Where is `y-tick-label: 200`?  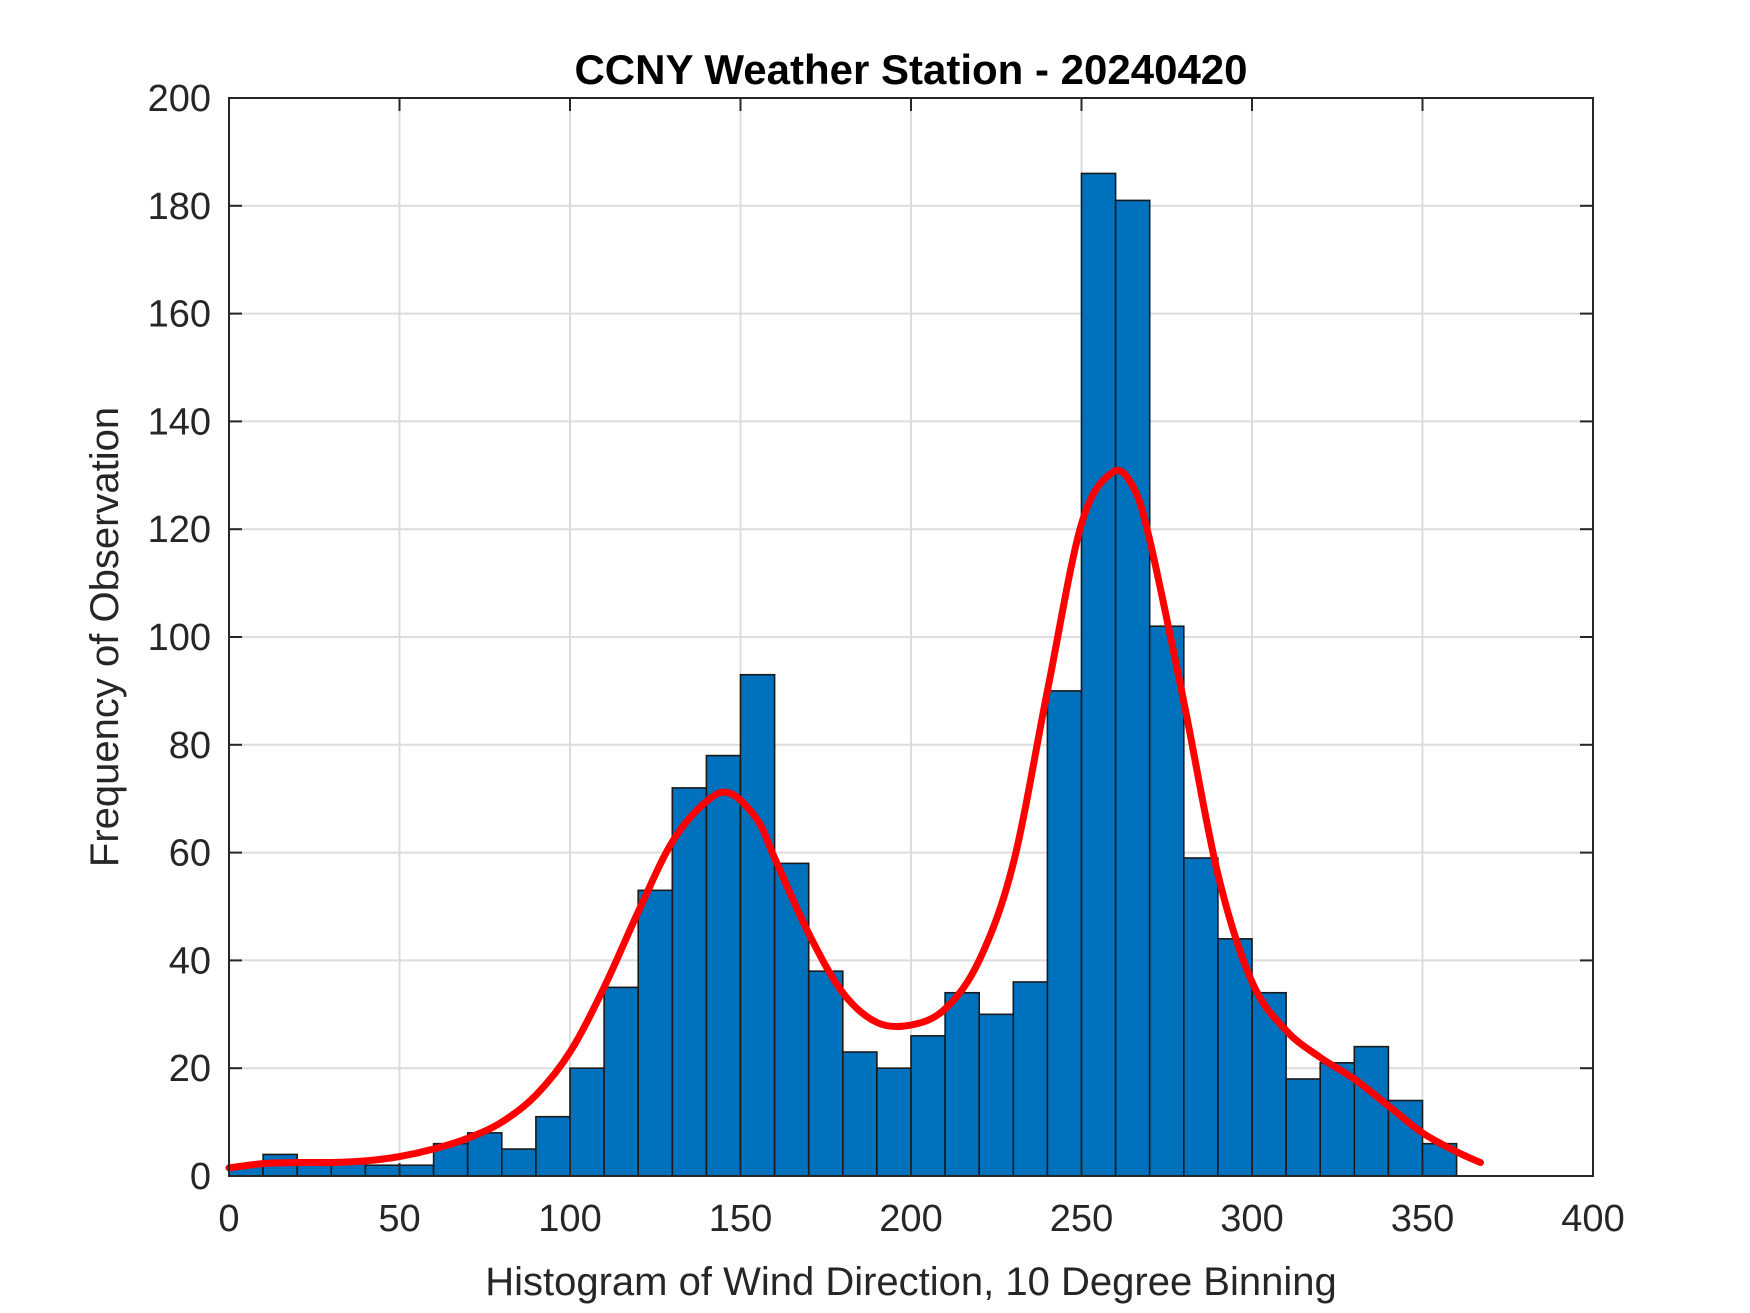 y-tick-label: 200 is located at coordinates (179, 99).